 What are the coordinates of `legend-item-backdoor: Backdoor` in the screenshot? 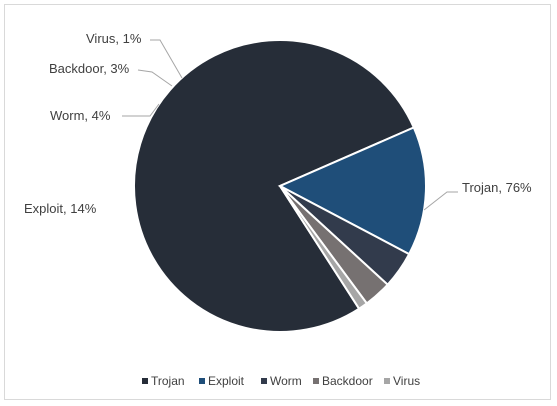 It's located at (343, 381).